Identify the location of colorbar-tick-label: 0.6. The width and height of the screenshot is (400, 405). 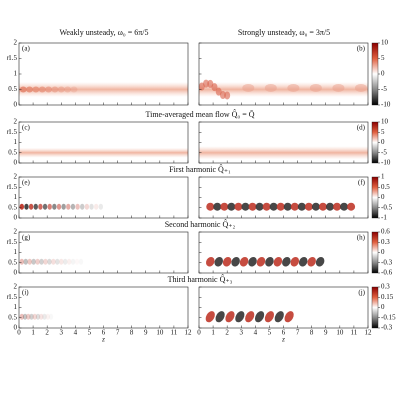
(385, 232).